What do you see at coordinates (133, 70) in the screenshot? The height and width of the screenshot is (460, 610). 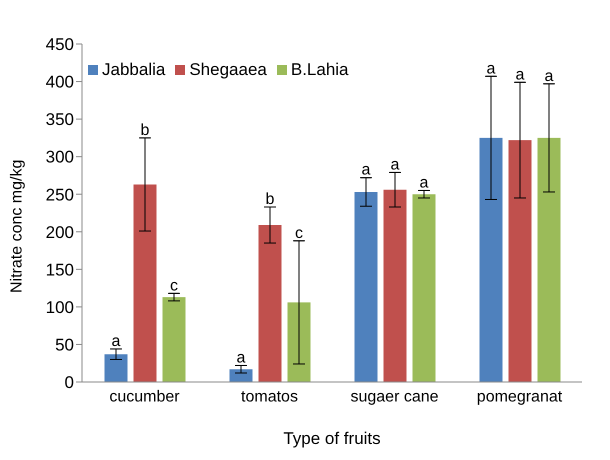 I see `legend-label: Jabbalia` at bounding box center [133, 70].